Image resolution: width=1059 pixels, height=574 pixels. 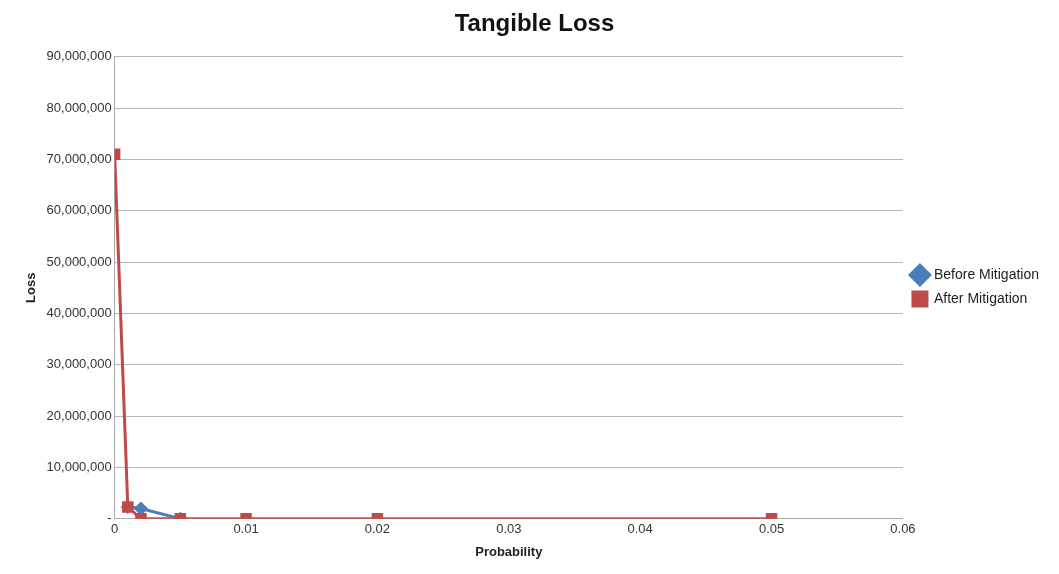 What do you see at coordinates (246, 529) in the screenshot?
I see `x-tick-label: 0.01` at bounding box center [246, 529].